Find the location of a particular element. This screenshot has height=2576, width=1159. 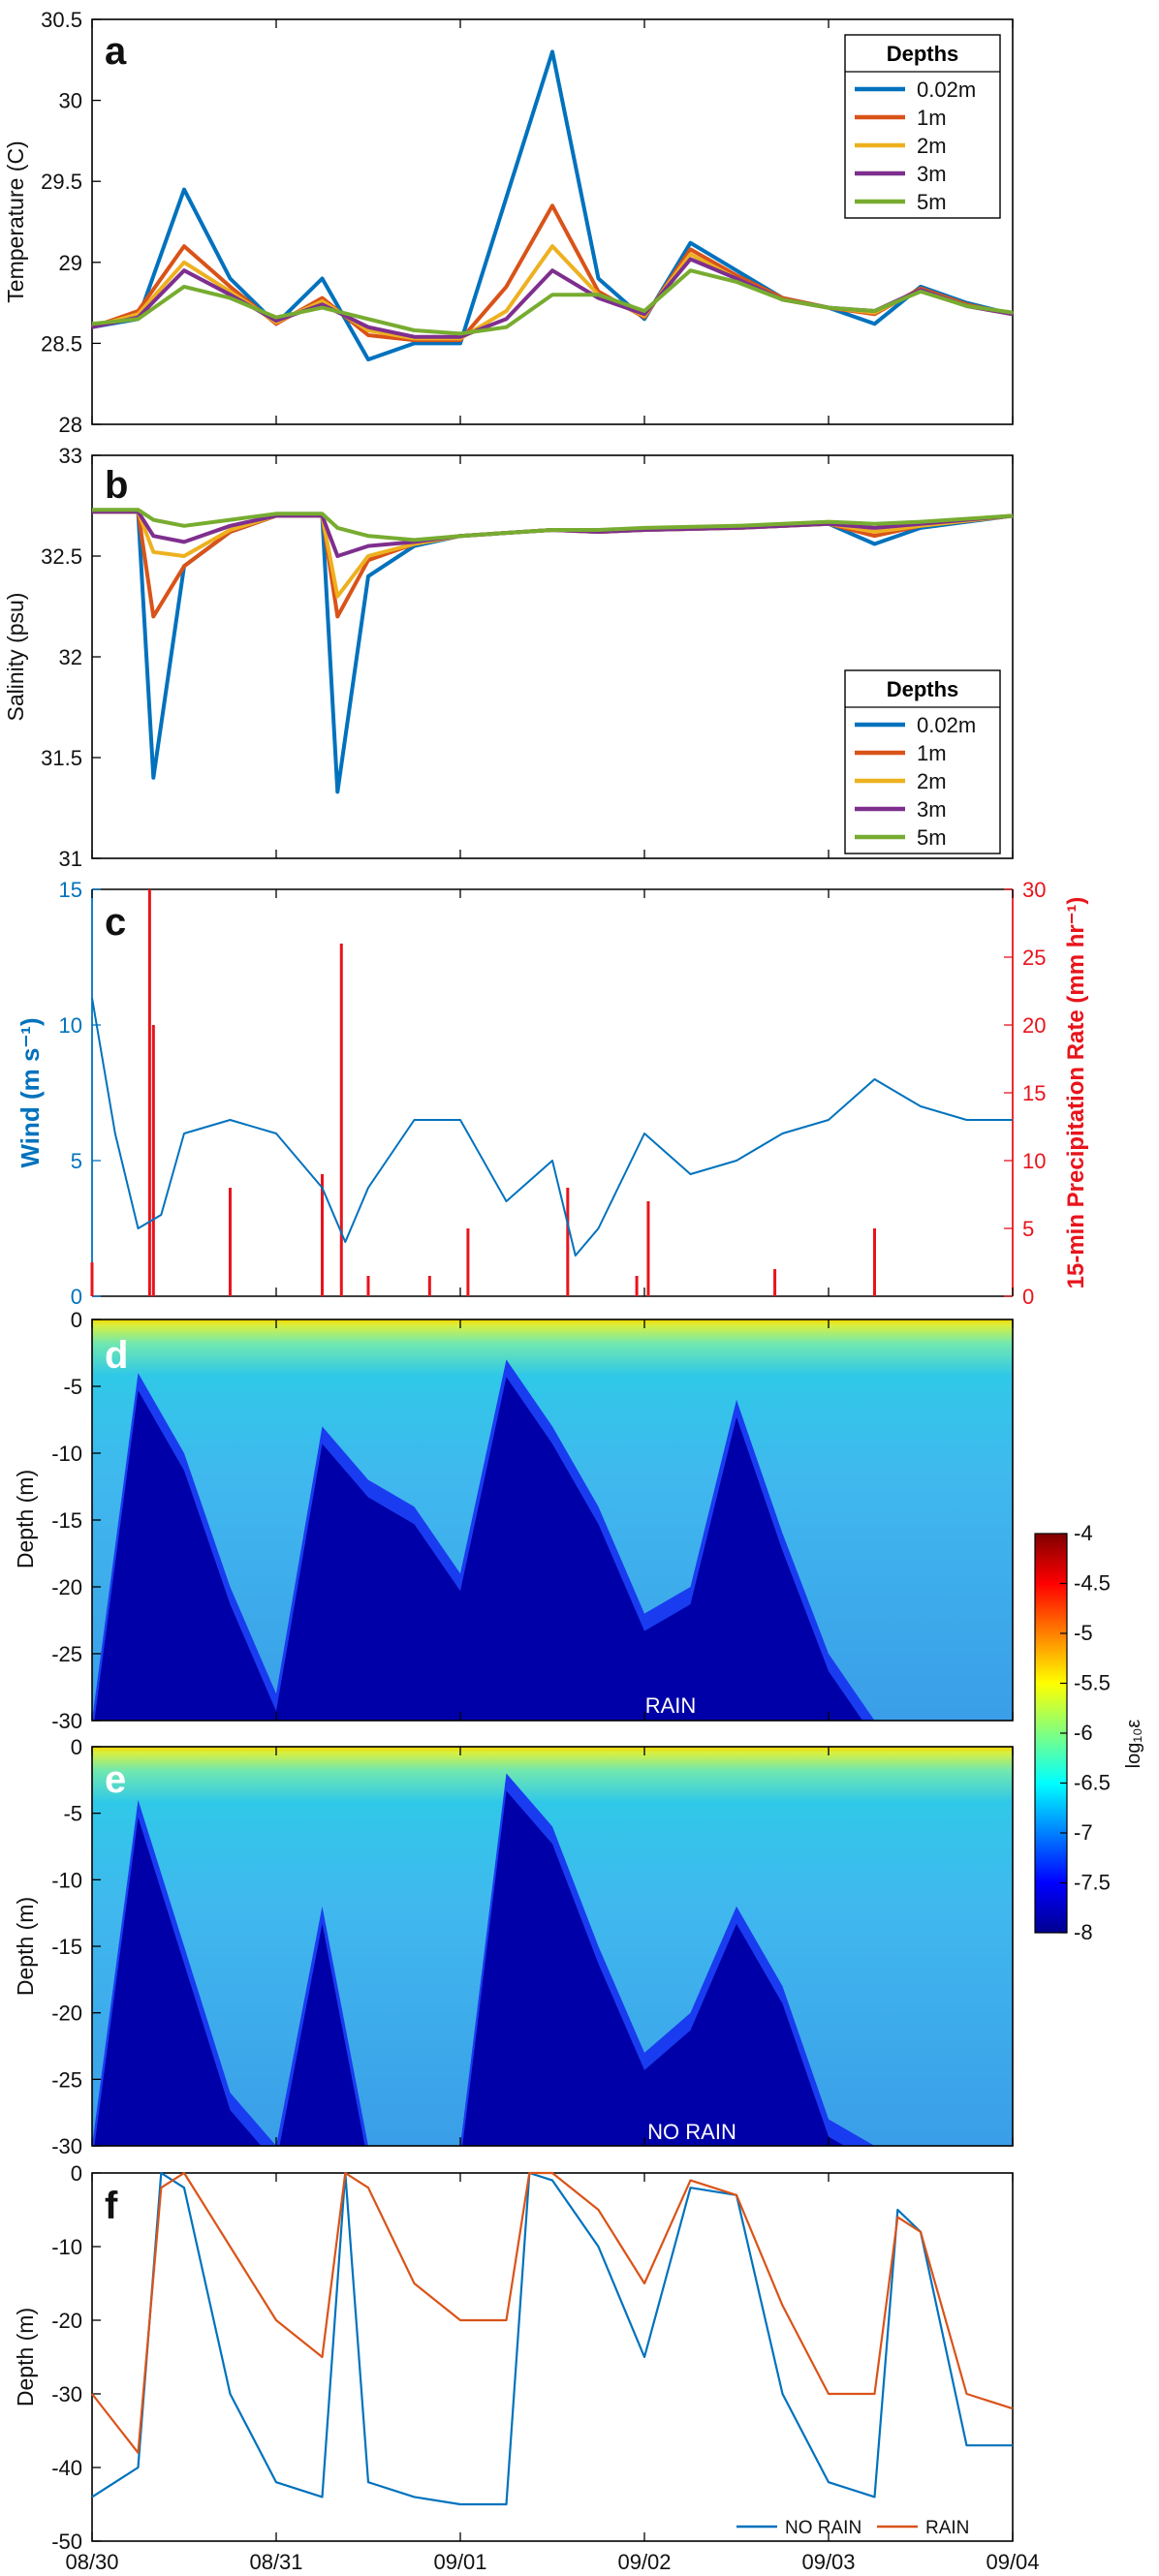

panel-letter-b: b is located at coordinates (116, 485).